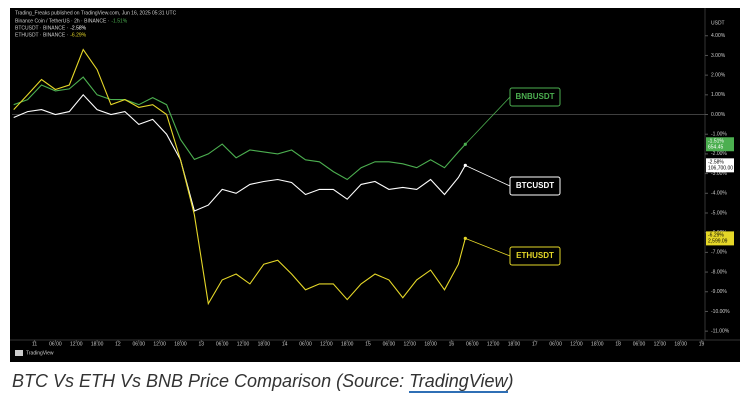 The image size is (748, 403). Describe the element at coordinates (618, 344) in the screenshot. I see `x-tick-label: 18` at that location.